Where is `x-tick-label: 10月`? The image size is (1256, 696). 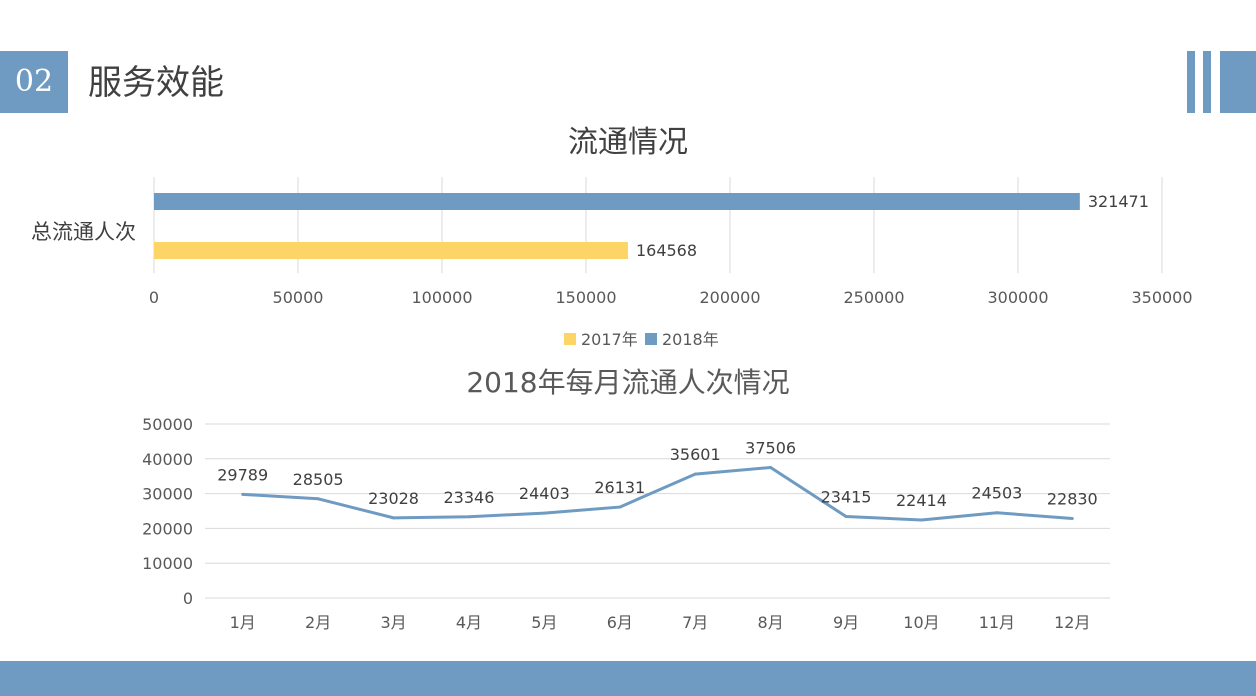 x-tick-label: 10月 is located at coordinates (921, 622).